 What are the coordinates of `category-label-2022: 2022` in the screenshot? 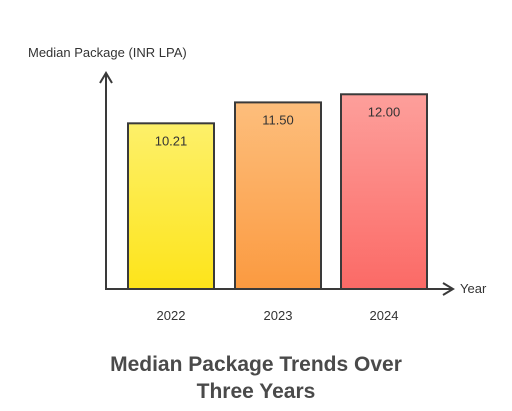 It's located at (171, 315).